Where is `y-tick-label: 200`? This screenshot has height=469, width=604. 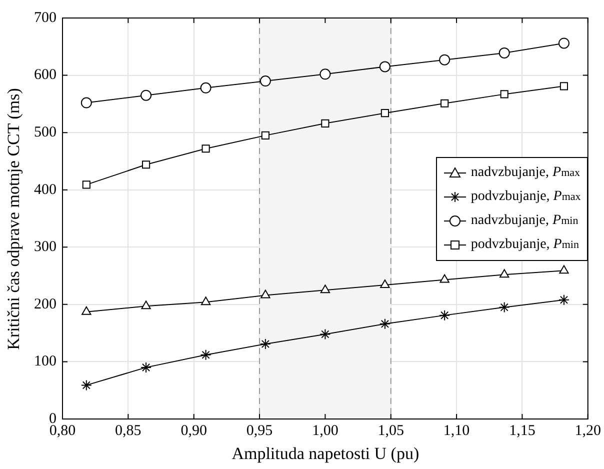
y-tick-label: 200 is located at coordinates (45, 304).